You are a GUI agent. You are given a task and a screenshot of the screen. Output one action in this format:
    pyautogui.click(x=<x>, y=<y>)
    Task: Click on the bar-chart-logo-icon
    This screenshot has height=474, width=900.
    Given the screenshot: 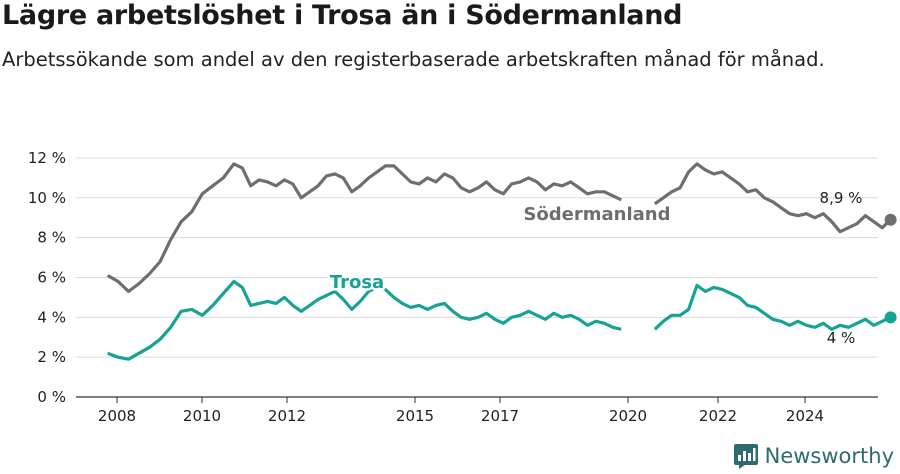 What is the action you would take?
    pyautogui.click(x=745, y=456)
    